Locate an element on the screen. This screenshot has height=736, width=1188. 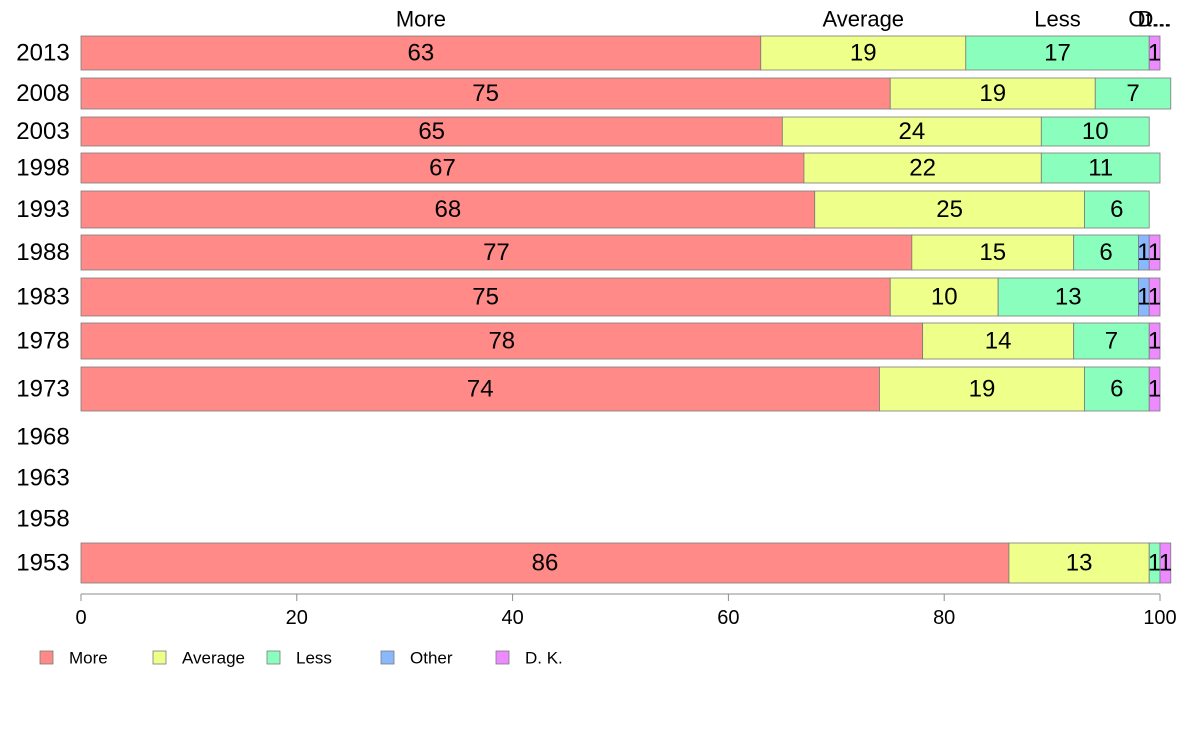
data-label-2008-average: 19 is located at coordinates (992, 93).